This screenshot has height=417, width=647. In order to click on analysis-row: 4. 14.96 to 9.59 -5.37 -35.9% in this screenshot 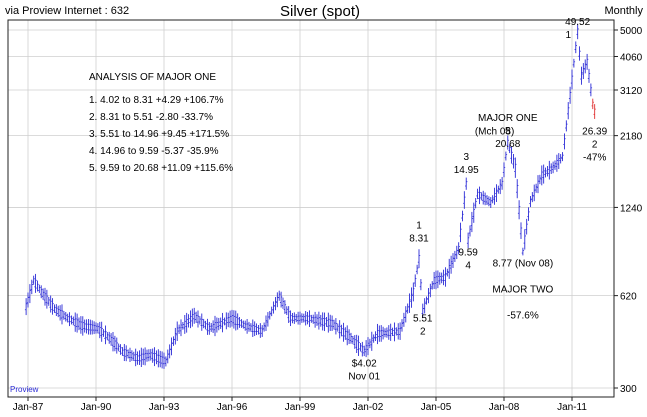, I will do `click(154, 151)`.